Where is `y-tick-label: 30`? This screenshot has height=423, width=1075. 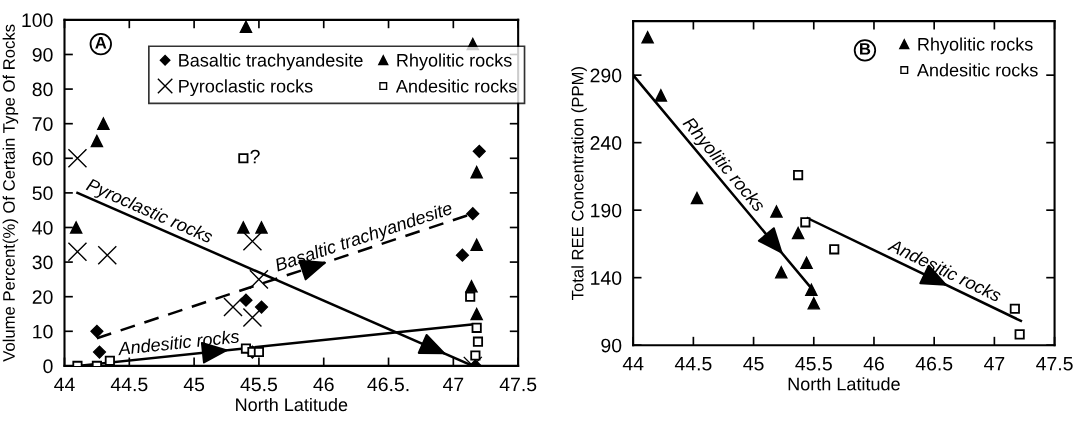
y-tick-label: 30 is located at coordinates (42, 262).